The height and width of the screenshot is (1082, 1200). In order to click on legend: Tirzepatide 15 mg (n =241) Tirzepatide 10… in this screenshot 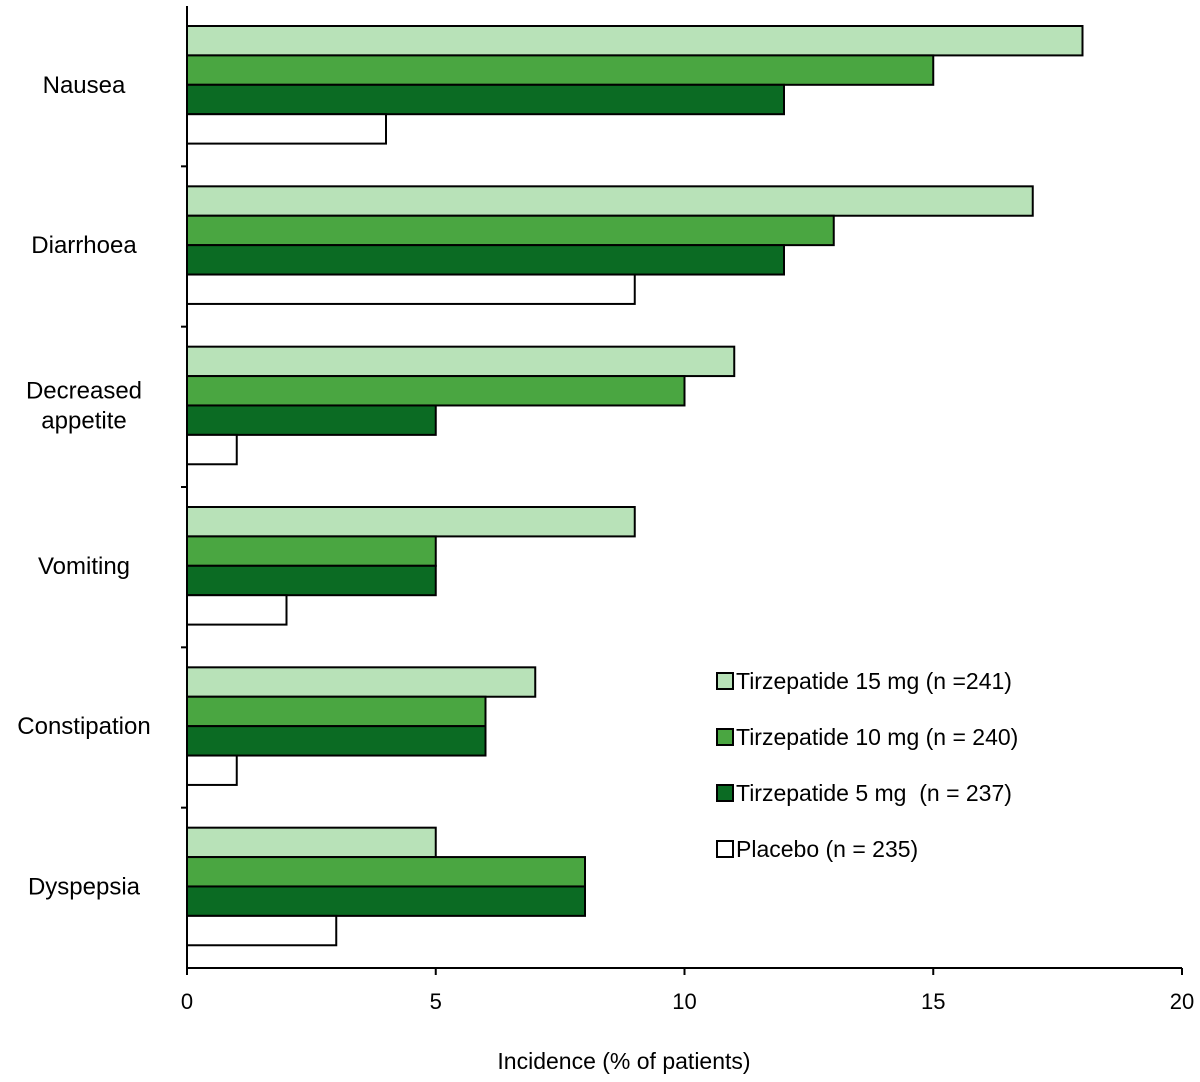, I will do `click(867, 765)`.